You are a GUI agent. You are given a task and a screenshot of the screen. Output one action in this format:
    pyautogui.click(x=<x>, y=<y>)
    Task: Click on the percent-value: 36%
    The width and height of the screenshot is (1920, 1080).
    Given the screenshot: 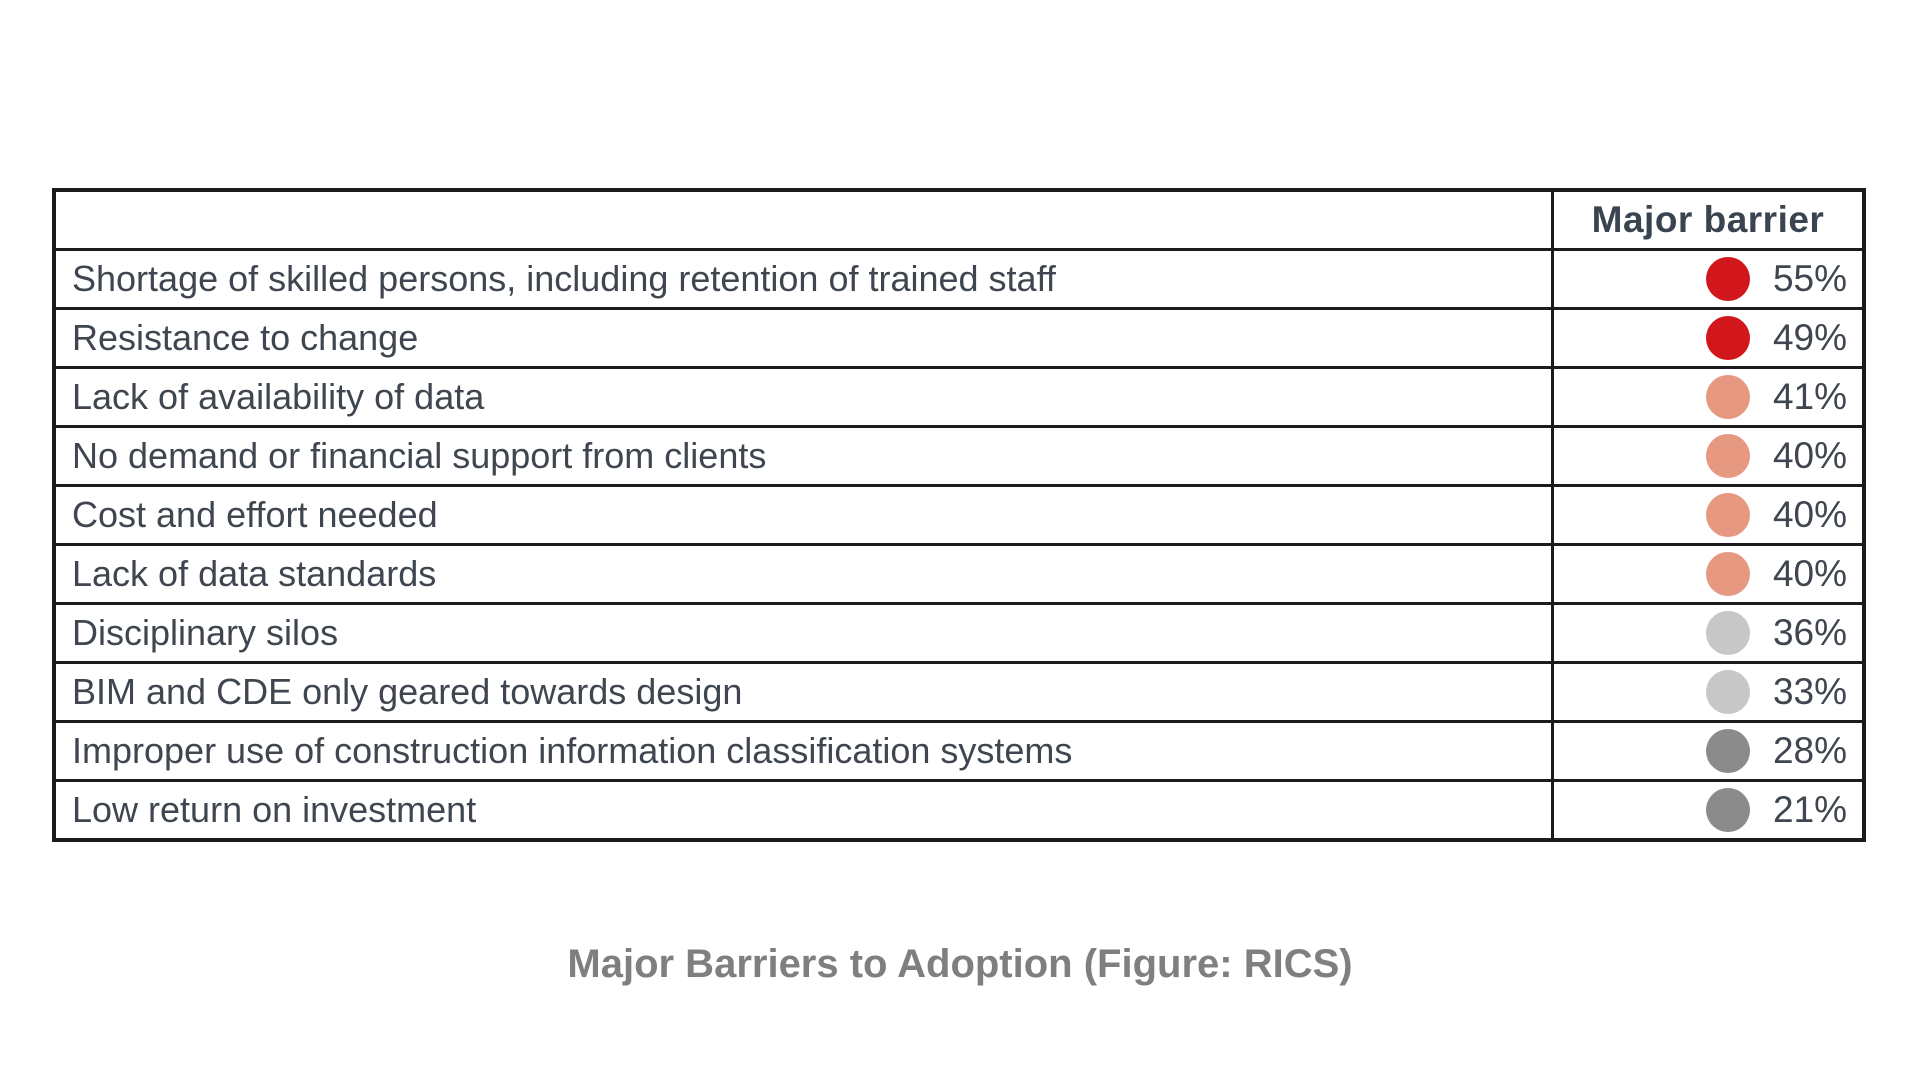 What is the action you would take?
    pyautogui.click(x=1809, y=632)
    